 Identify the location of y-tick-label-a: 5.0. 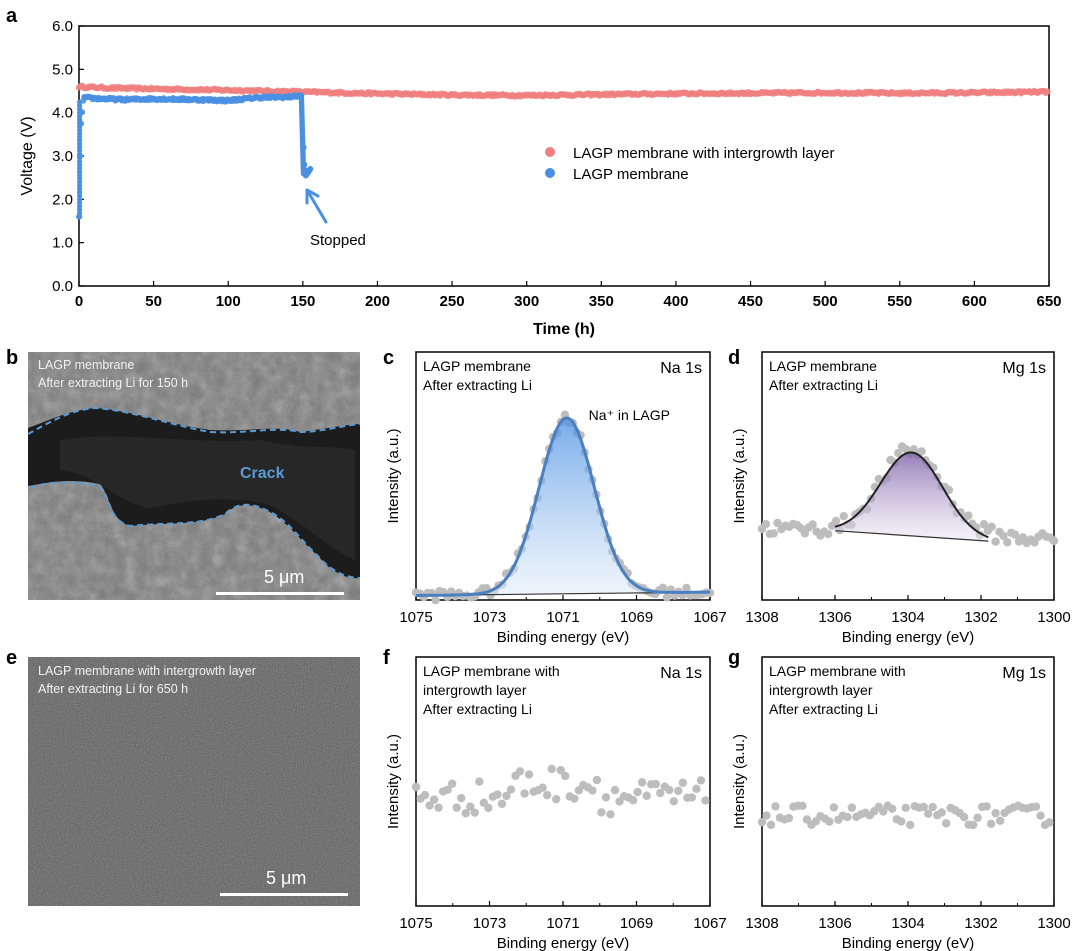
(62, 69).